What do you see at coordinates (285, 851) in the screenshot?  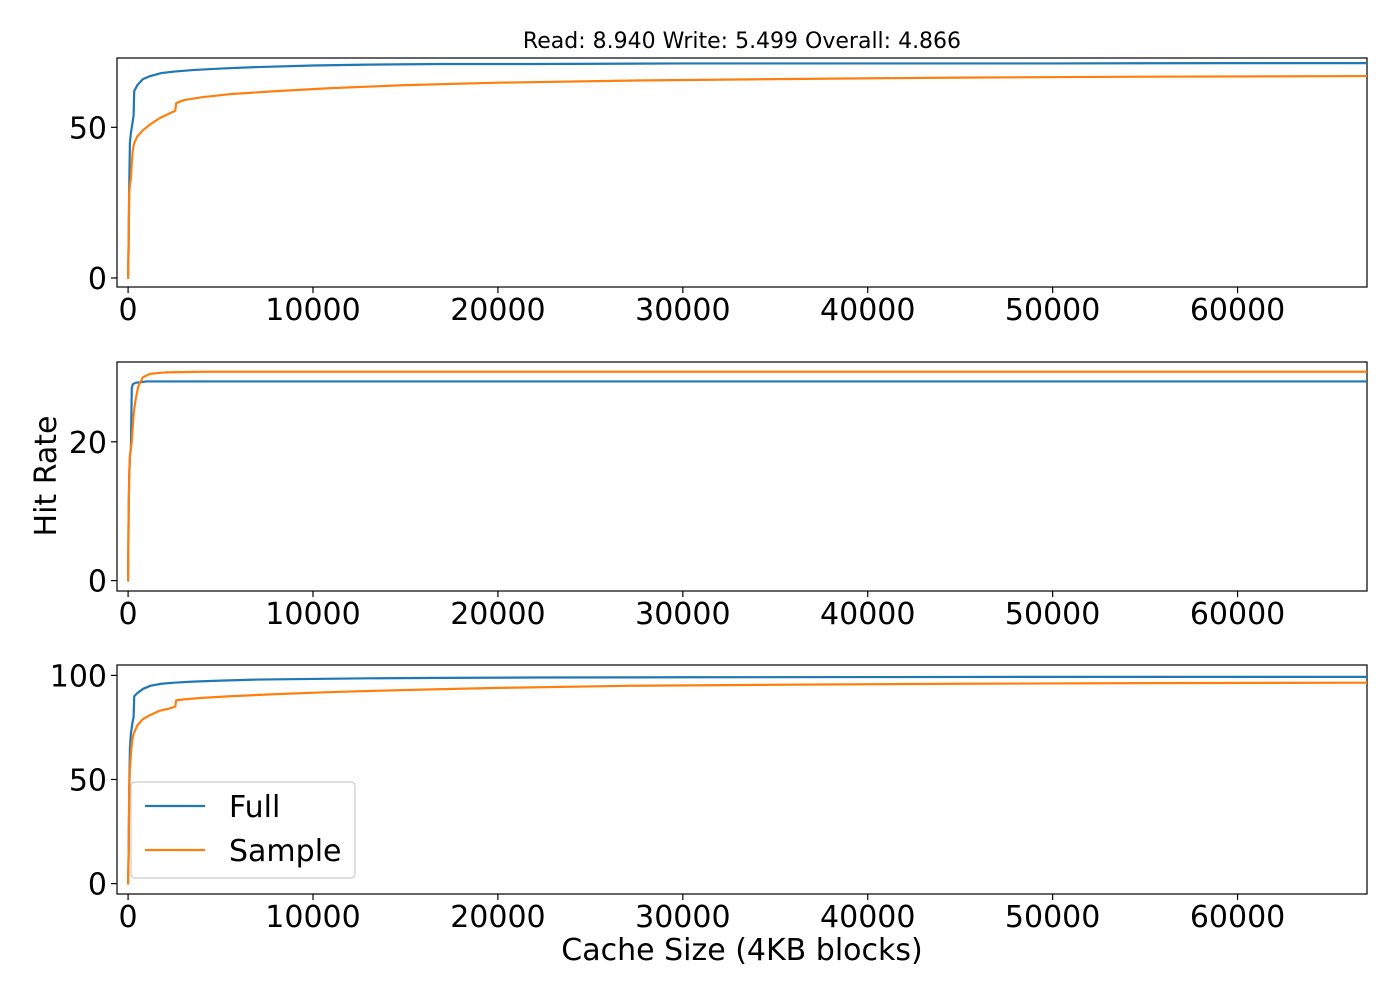 I see `legend-label-sample: Sample` at bounding box center [285, 851].